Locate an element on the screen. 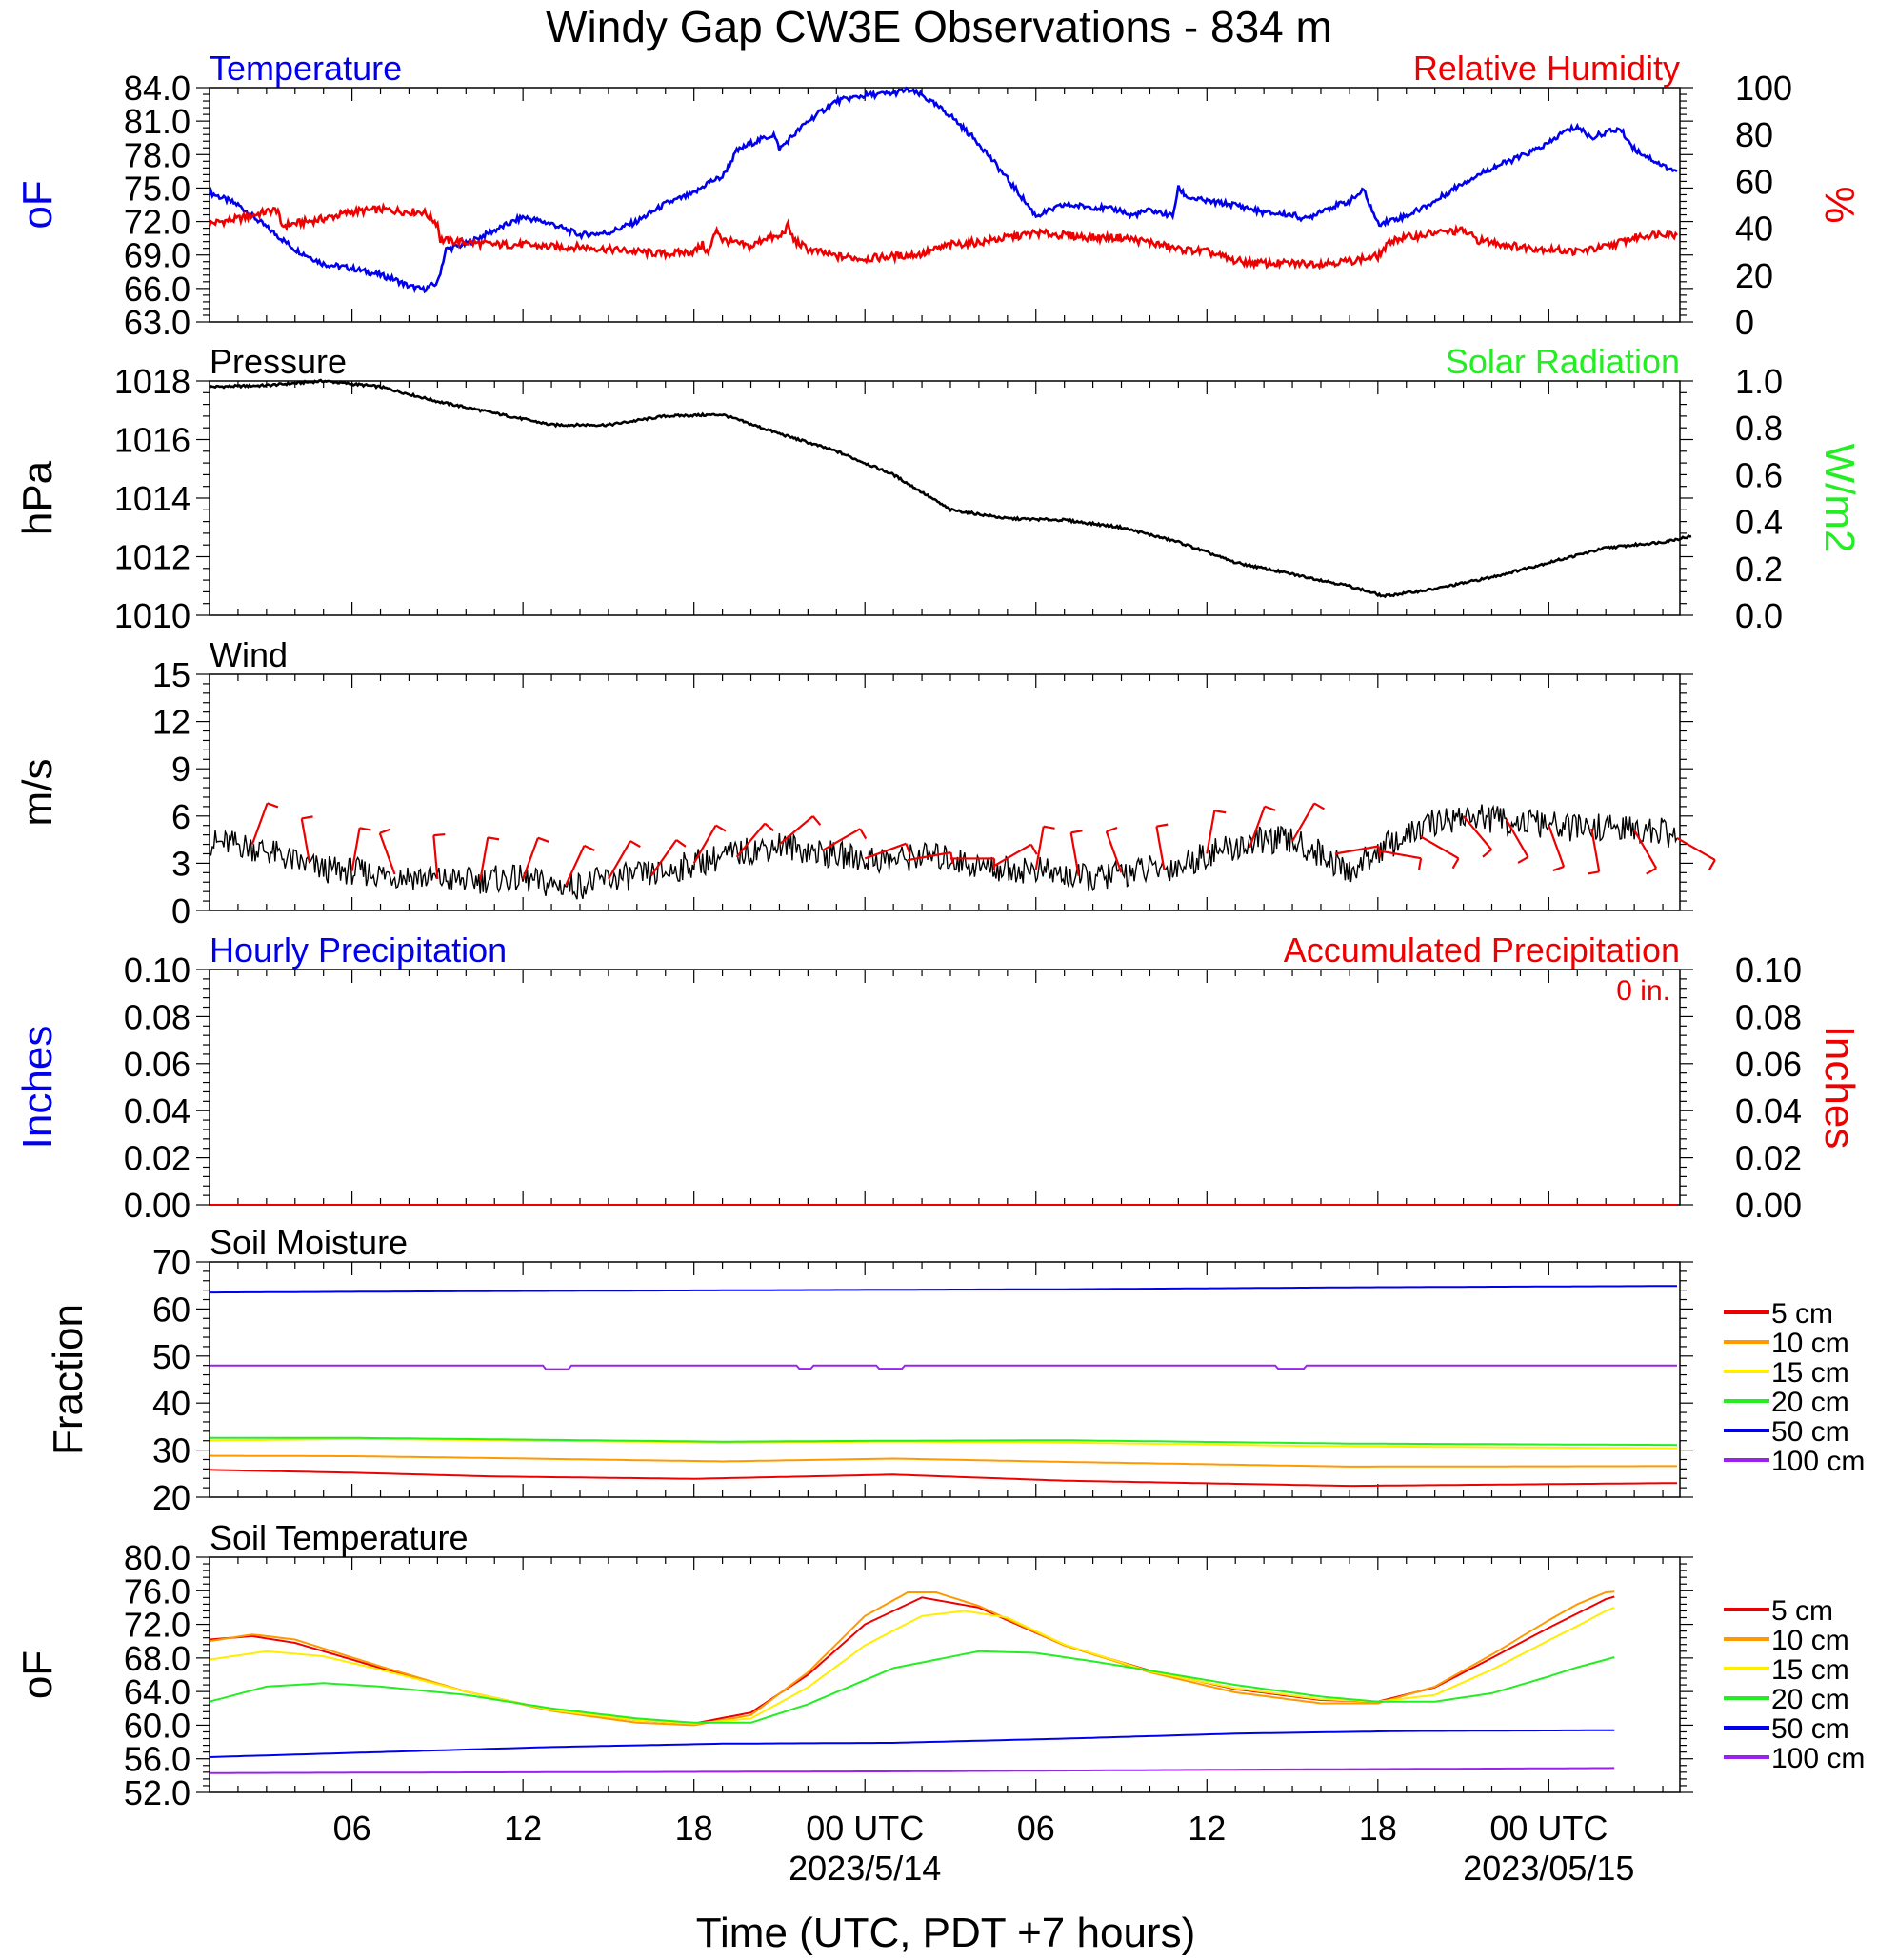 Image resolution: width=1878 pixels, height=1960 pixels. y-tick-label: 1010 is located at coordinates (152, 615).